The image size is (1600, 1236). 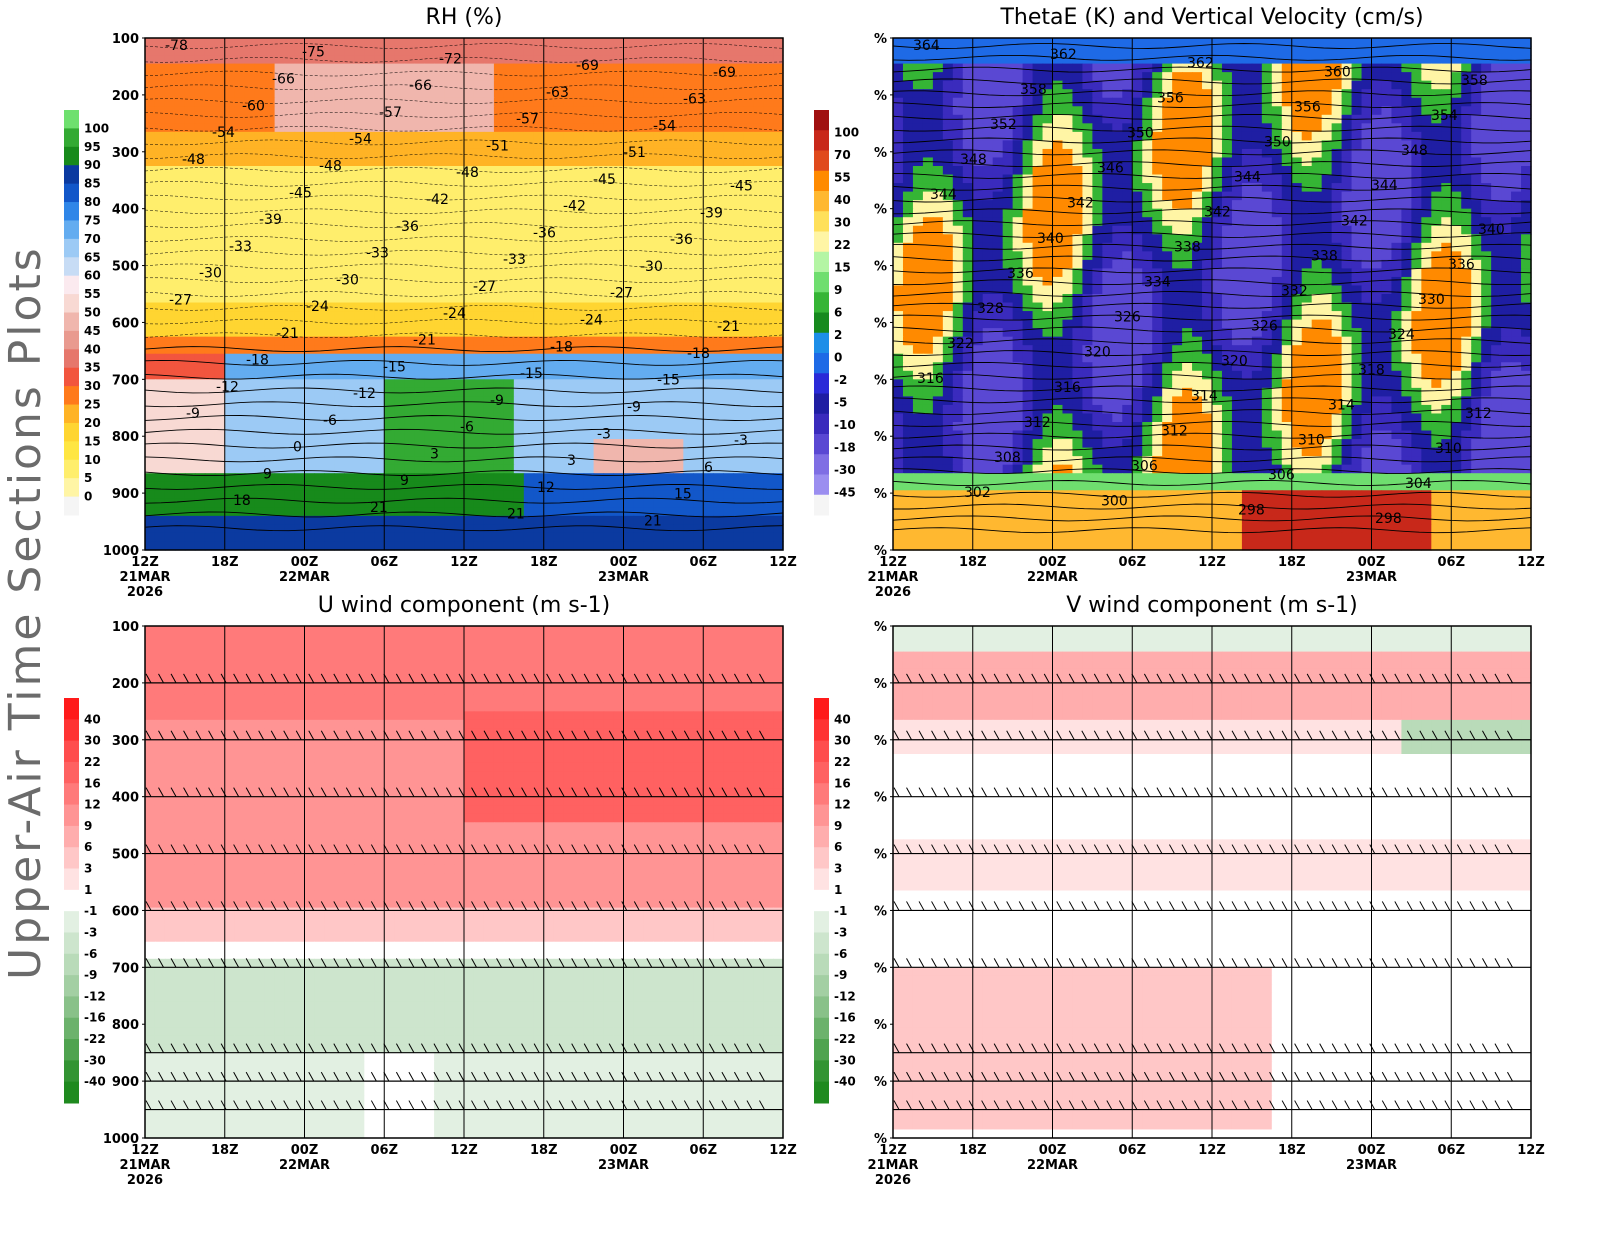 I want to click on contour-line, so click(x=464, y=60).